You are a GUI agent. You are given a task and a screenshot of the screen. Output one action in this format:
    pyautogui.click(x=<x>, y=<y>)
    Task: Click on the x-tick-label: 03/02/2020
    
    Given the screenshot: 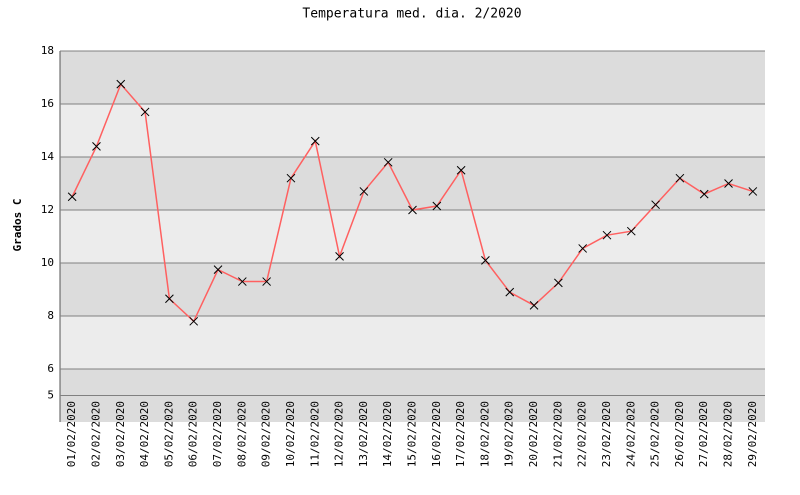 What is the action you would take?
    pyautogui.click(x=120, y=434)
    